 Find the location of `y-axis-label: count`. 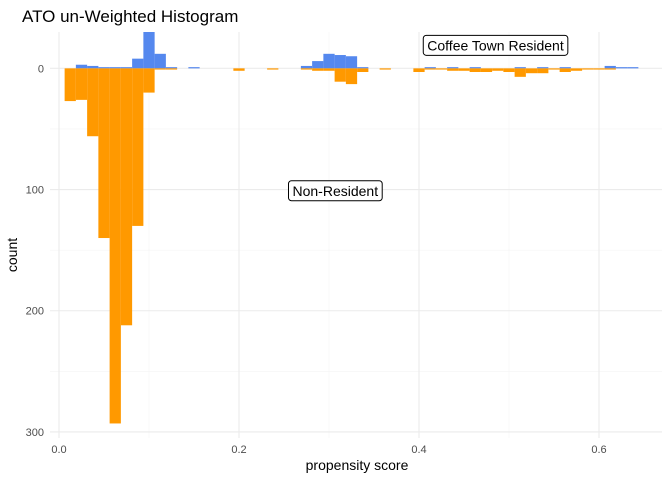

y-axis-label: count is located at coordinates (12, 255).